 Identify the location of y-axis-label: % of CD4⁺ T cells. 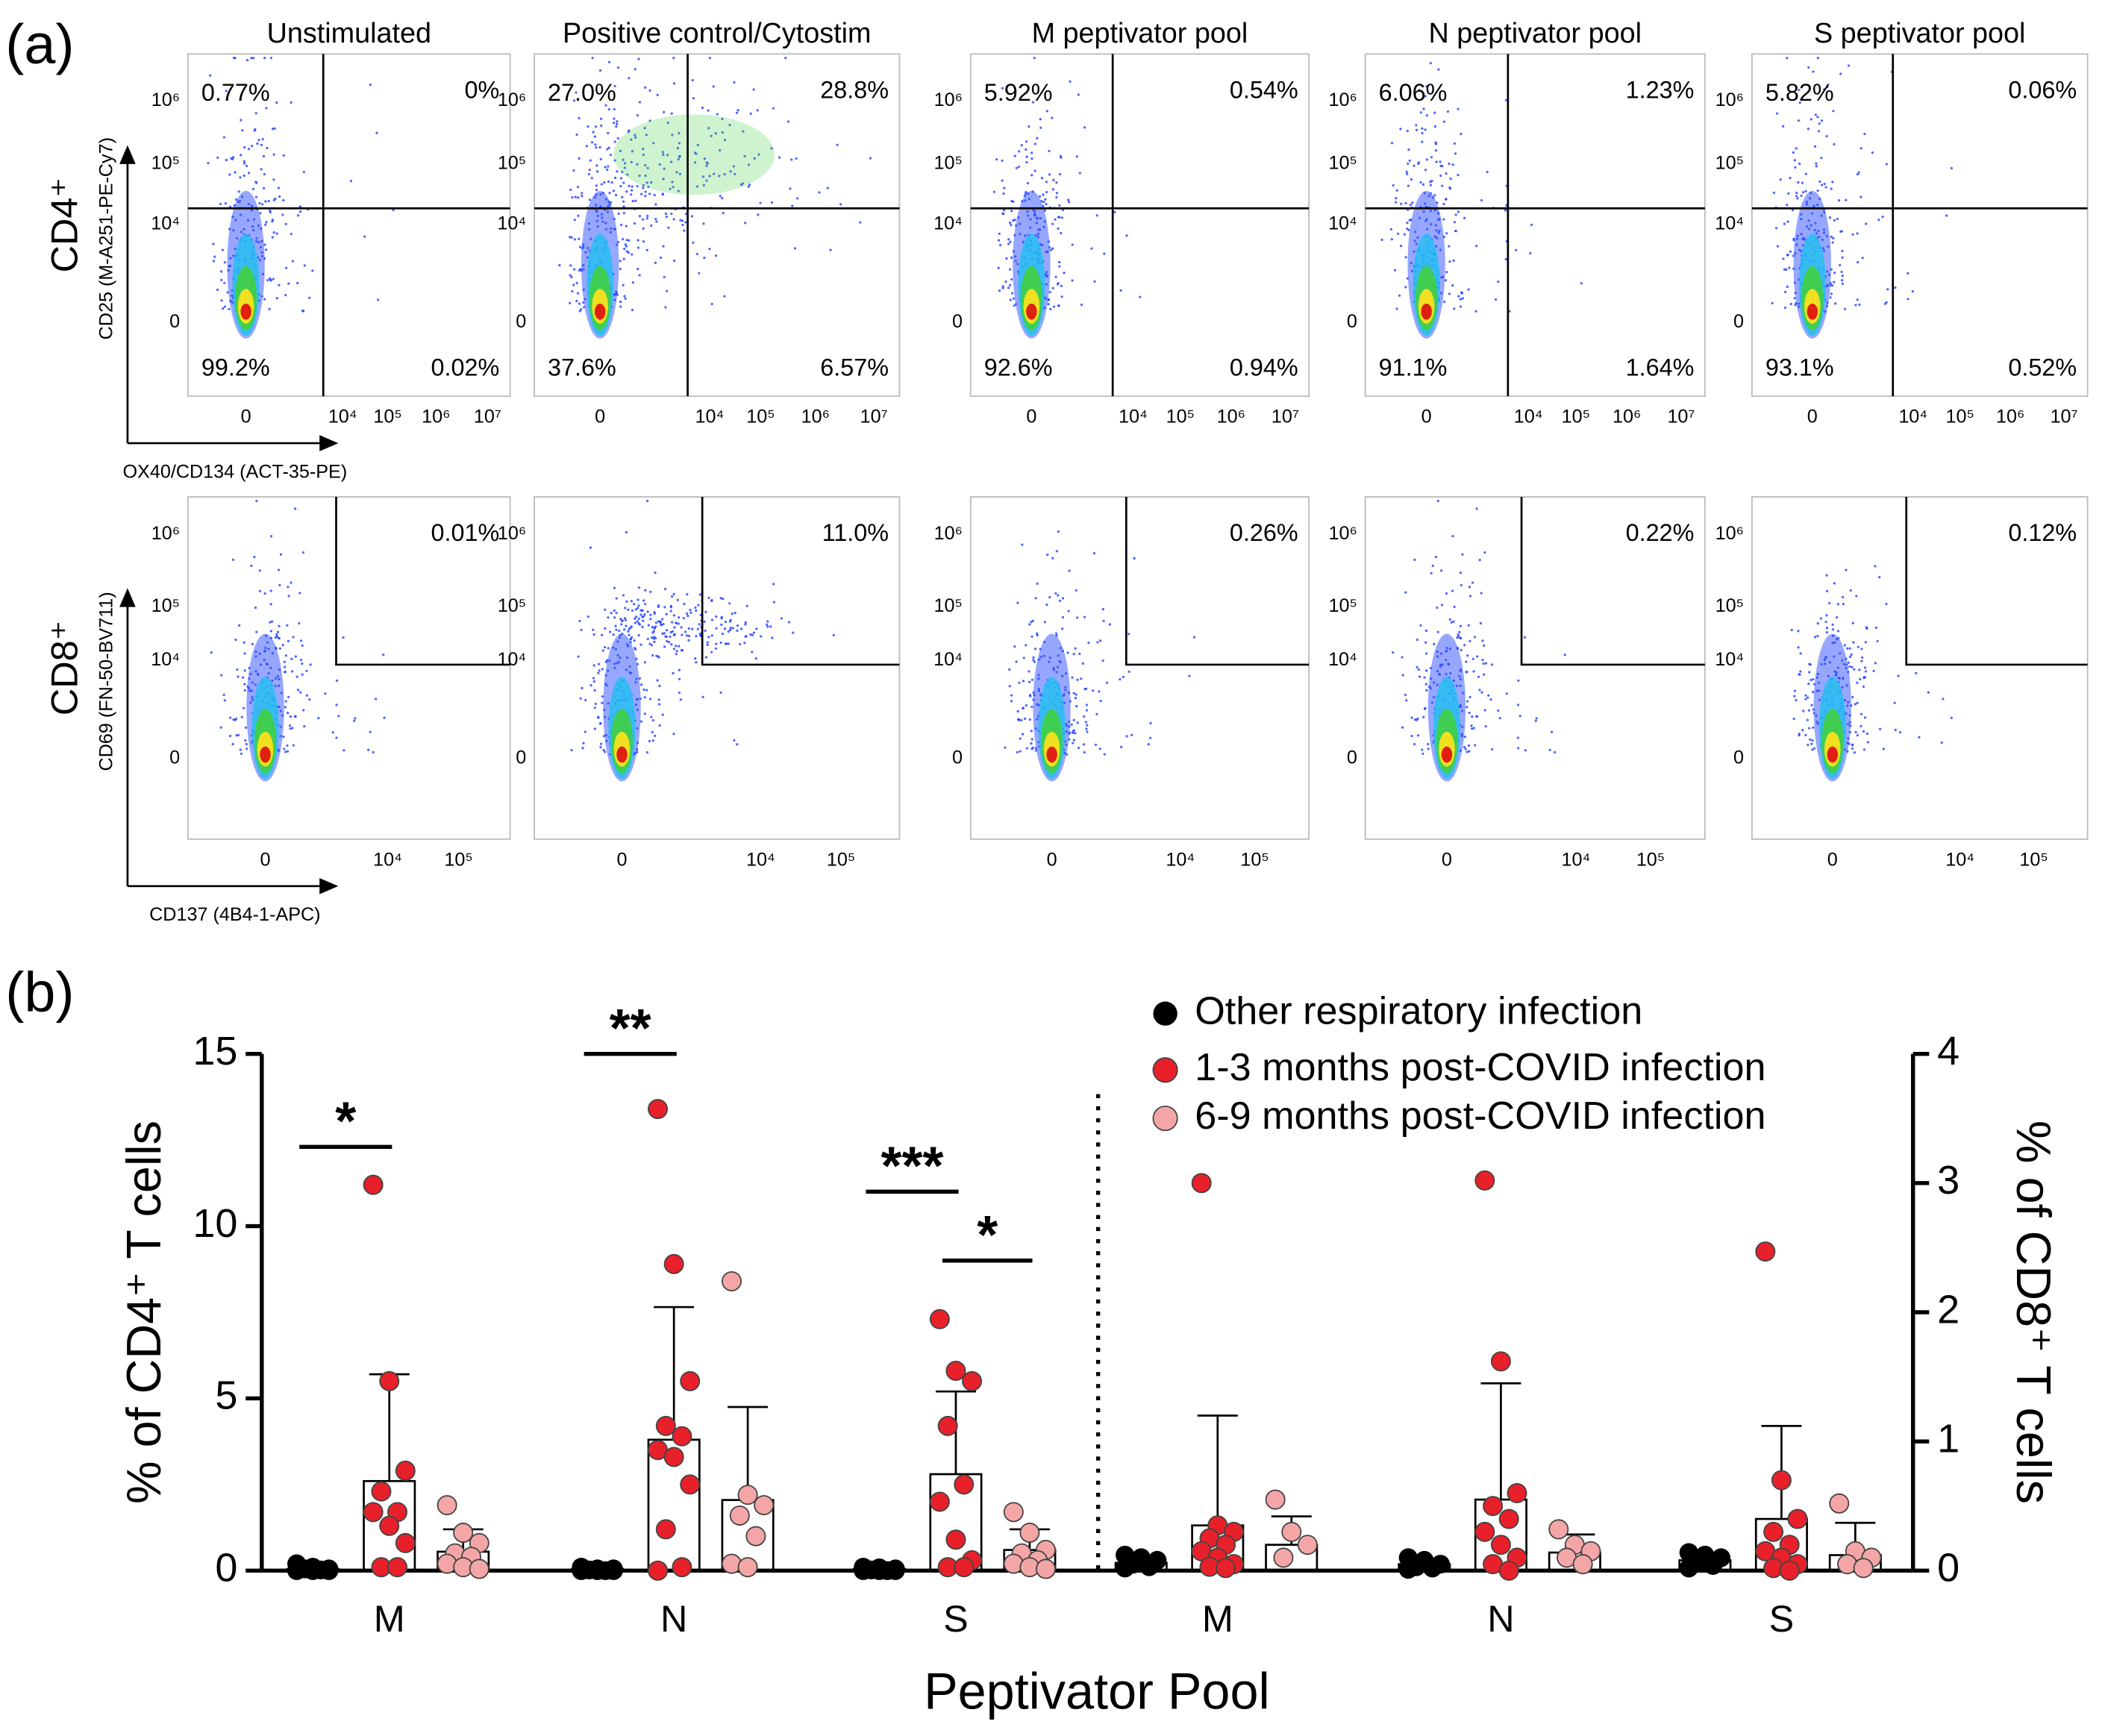
(143, 1313).